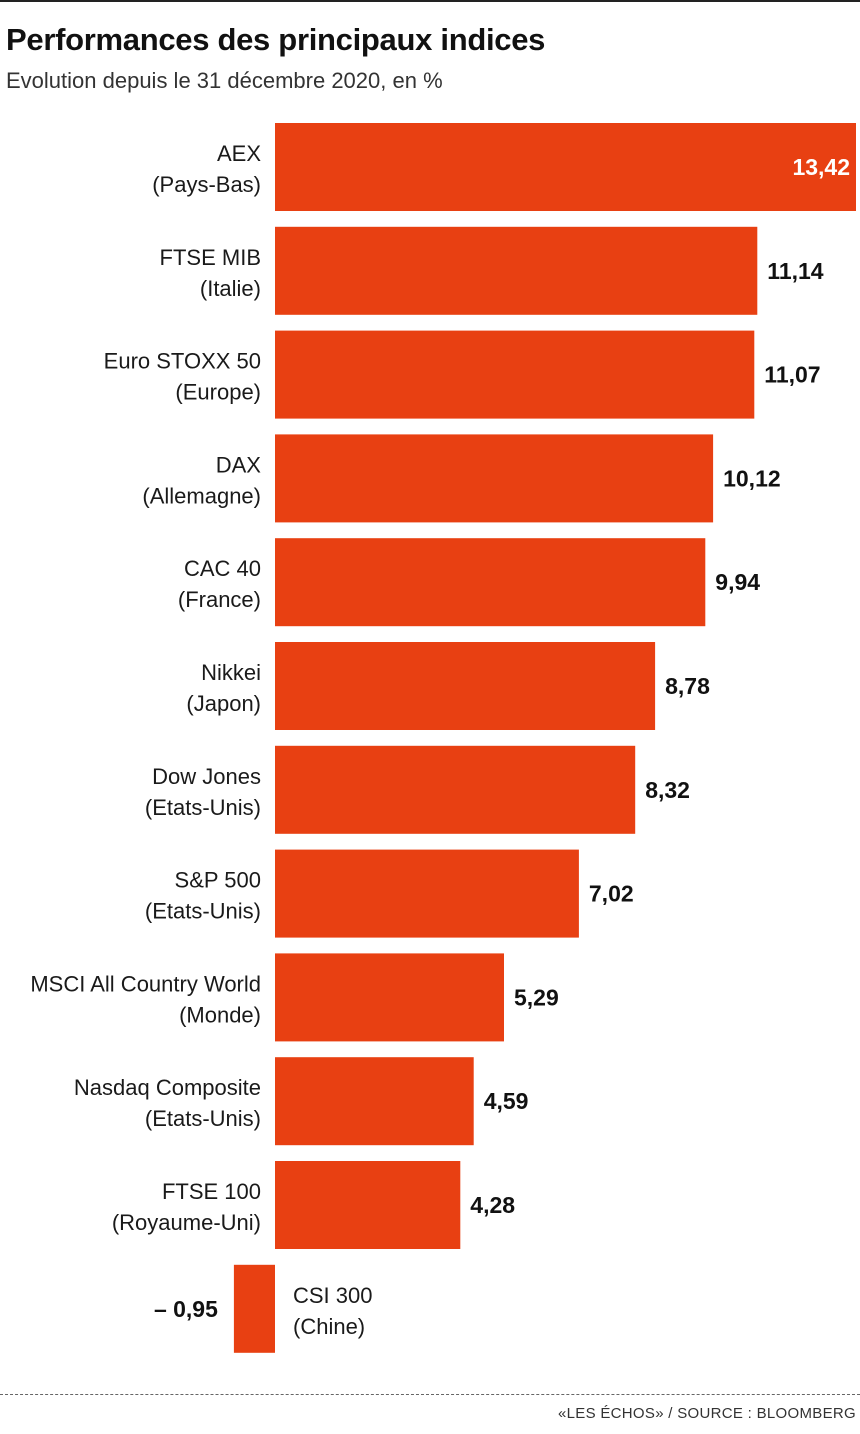 This screenshot has width=860, height=1434. What do you see at coordinates (430, 1) in the screenshot?
I see `top-rule` at bounding box center [430, 1].